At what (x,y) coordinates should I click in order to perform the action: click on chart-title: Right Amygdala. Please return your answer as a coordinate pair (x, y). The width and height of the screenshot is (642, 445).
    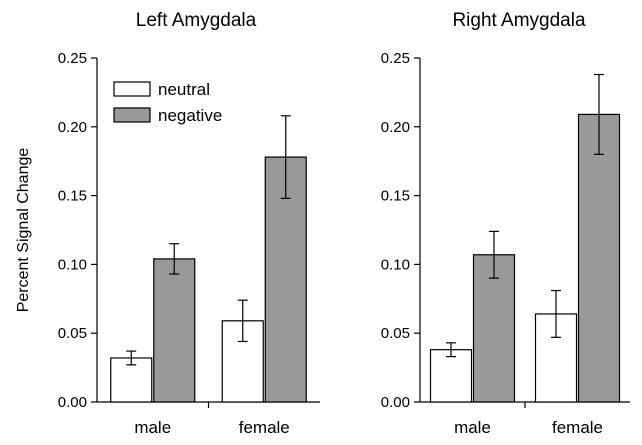
    Looking at the image, I should click on (519, 20).